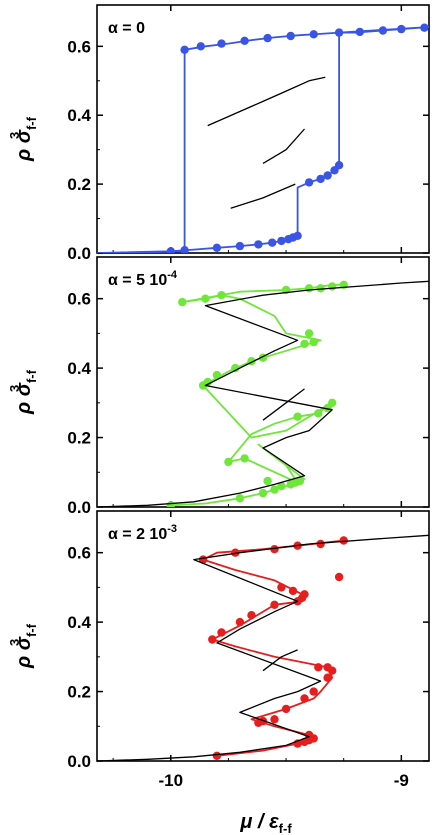 This screenshot has height=835, width=436. Describe the element at coordinates (143, 279) in the screenshot. I see `panel-label: α = 5 10-4` at that location.